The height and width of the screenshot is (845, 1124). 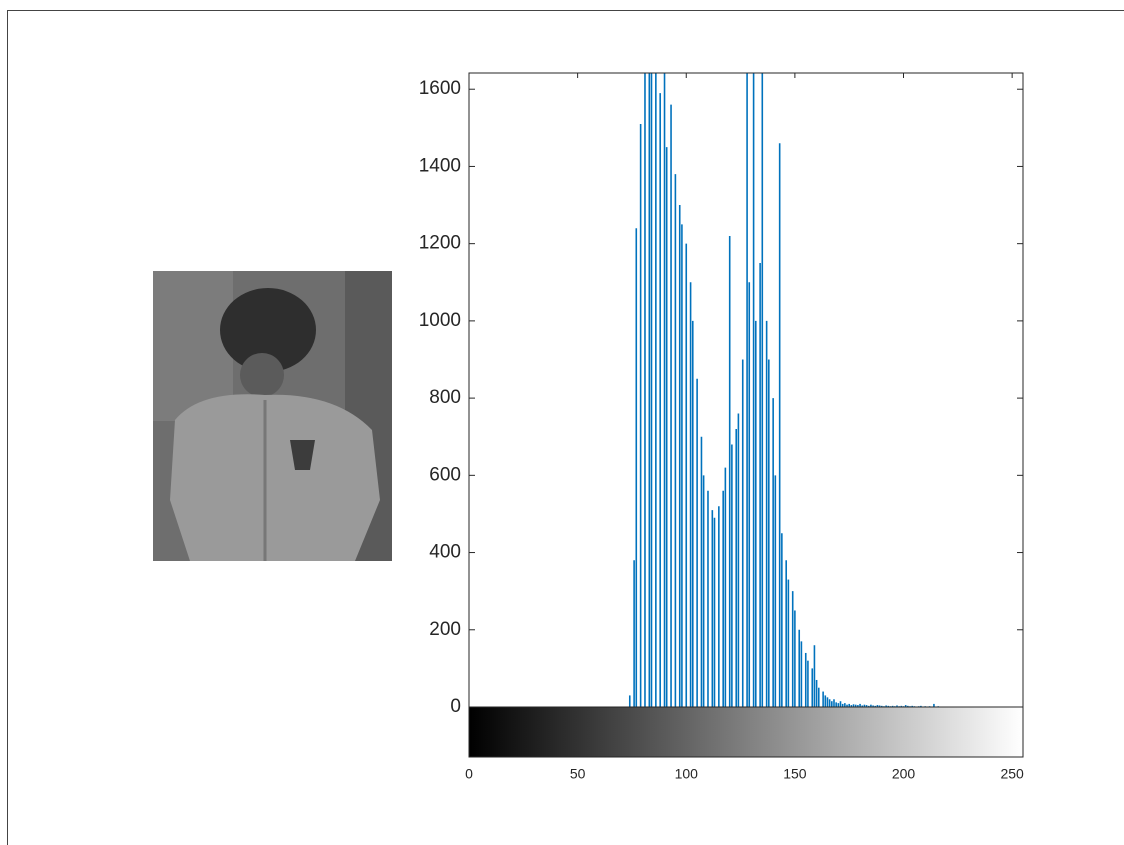 I want to click on x-tick-label: 0, so click(x=469, y=774).